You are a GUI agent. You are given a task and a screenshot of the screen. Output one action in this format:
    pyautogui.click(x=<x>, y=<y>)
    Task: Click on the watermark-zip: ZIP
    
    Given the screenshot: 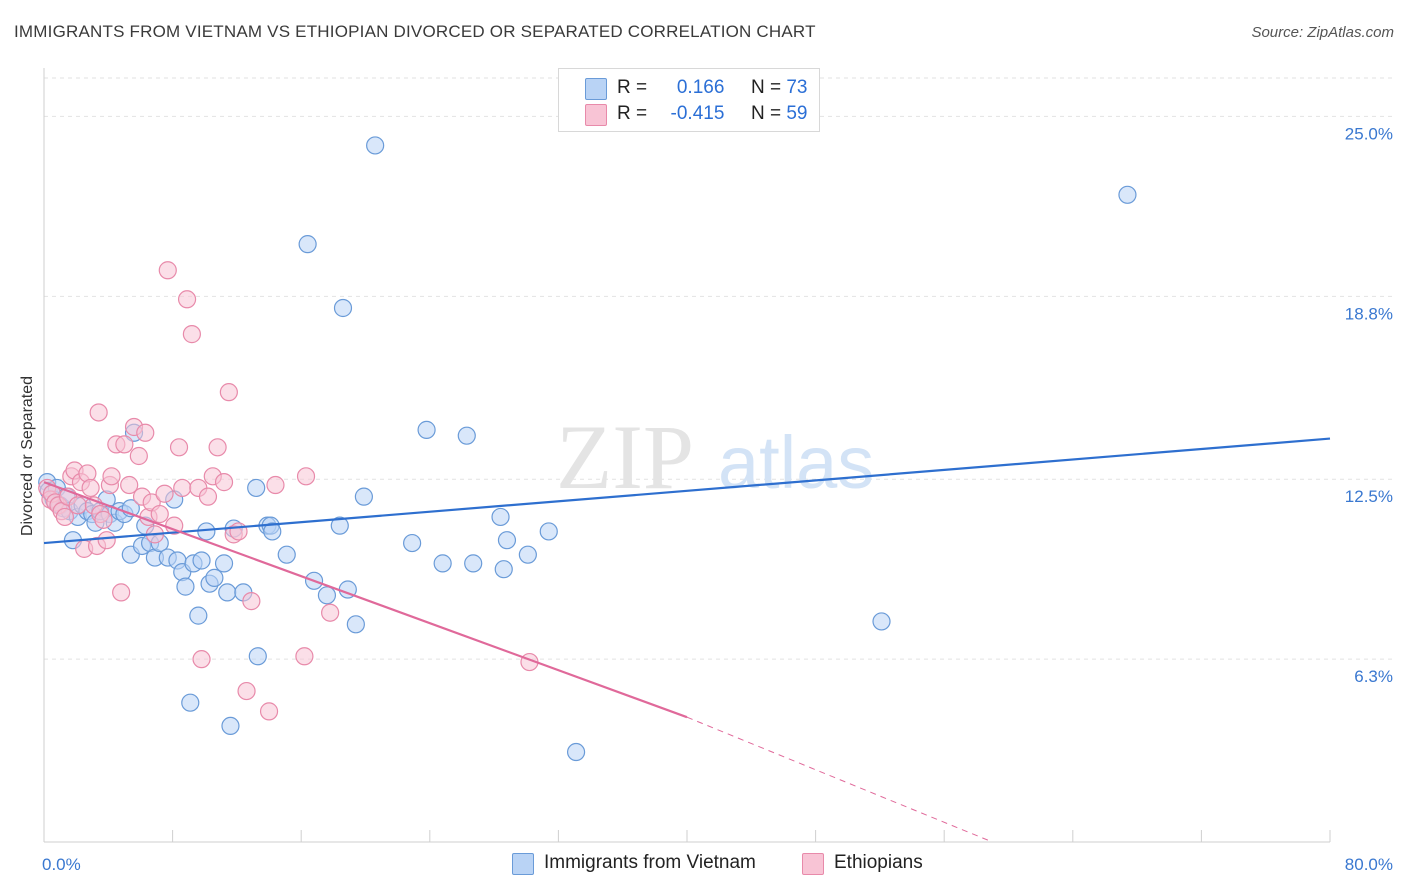 What is the action you would take?
    pyautogui.click(x=625, y=457)
    